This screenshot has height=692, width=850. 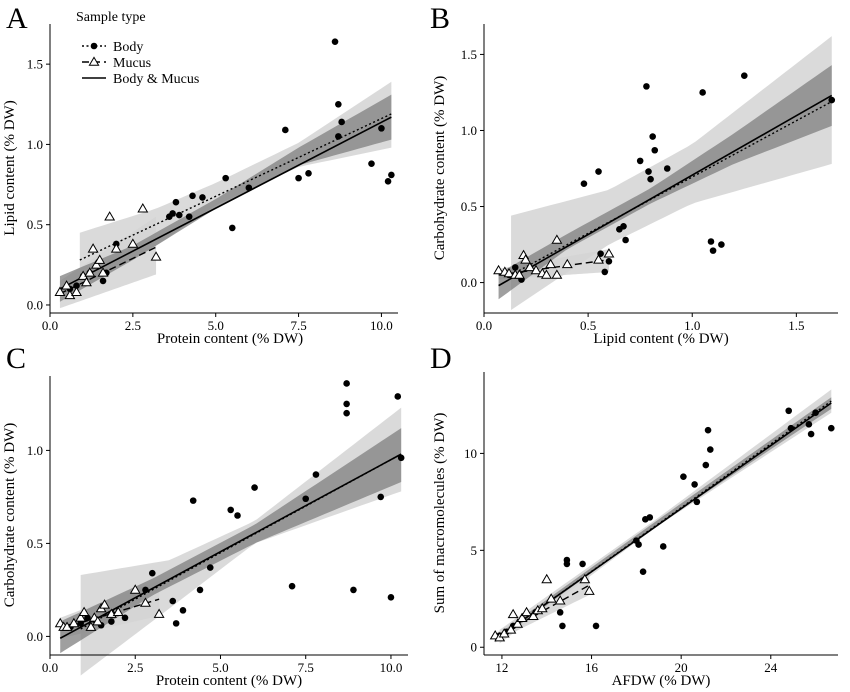 I want to click on x-tick-label: 5.0, so click(x=220, y=667).